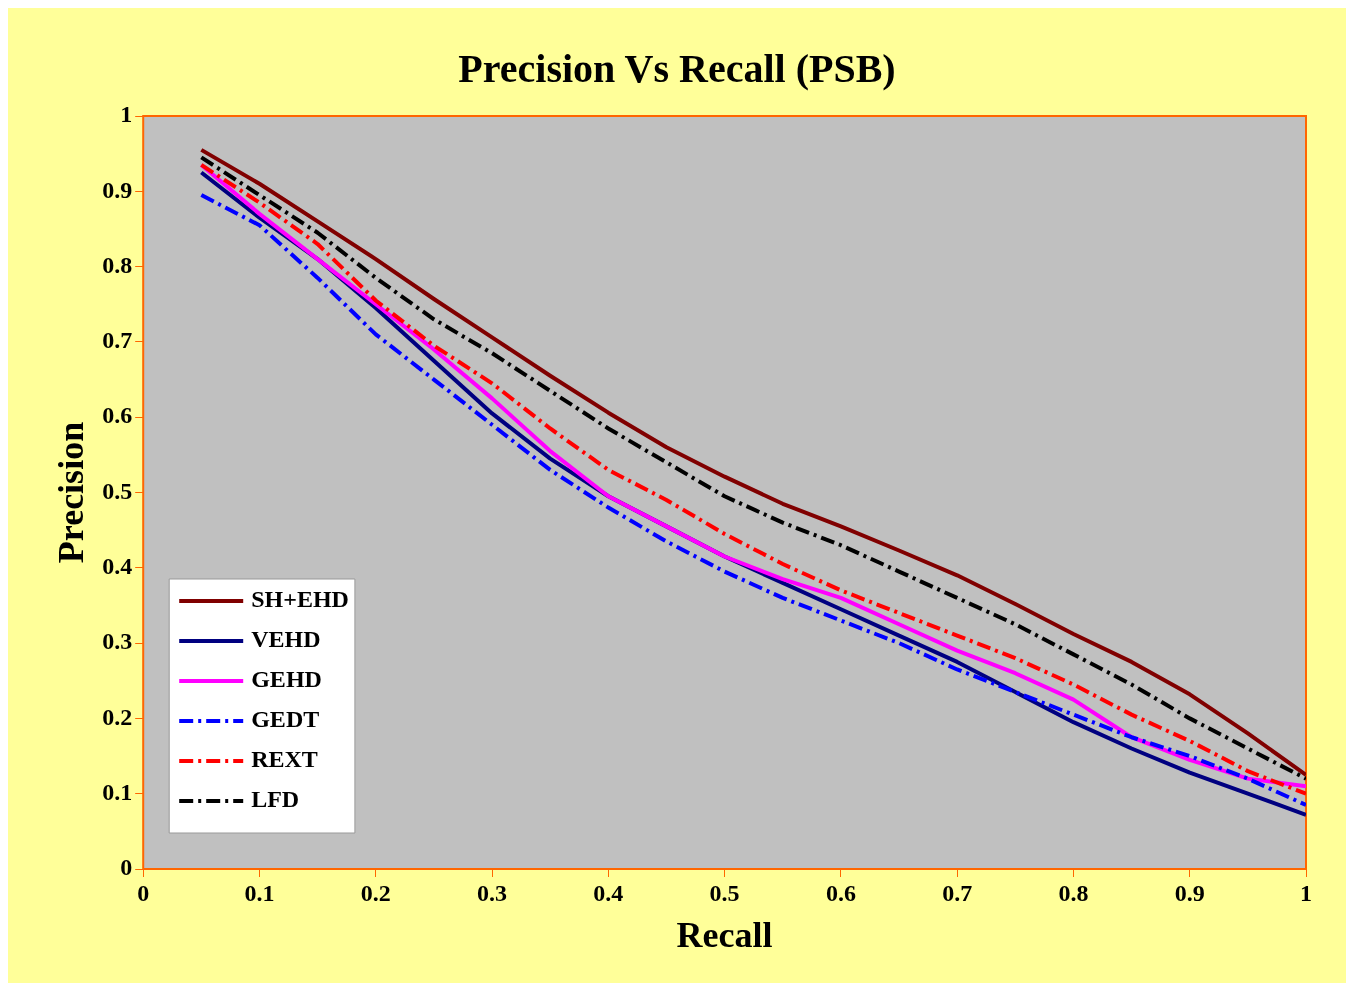 The image size is (1354, 991). Describe the element at coordinates (724, 934) in the screenshot. I see `x-axis-title: Recall` at that location.